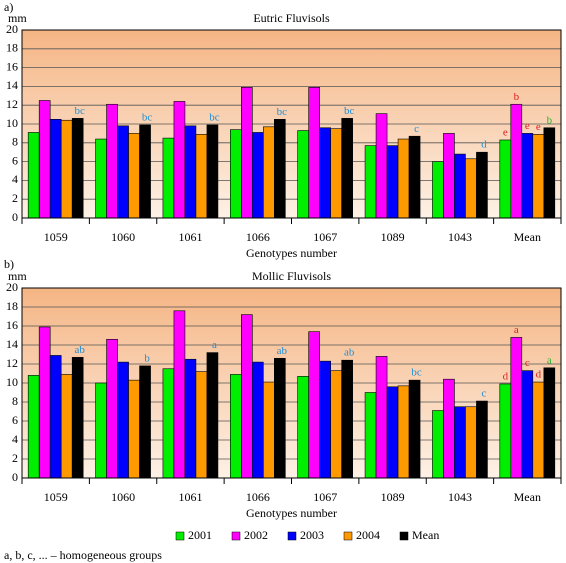  What do you see at coordinates (425, 535) in the screenshot?
I see `legend-label: Mean` at bounding box center [425, 535].